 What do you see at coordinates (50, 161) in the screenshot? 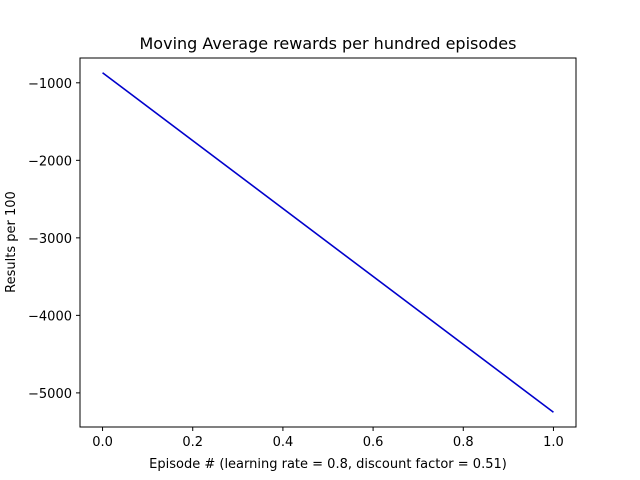
I see `y-tick-label: −2000` at bounding box center [50, 161].